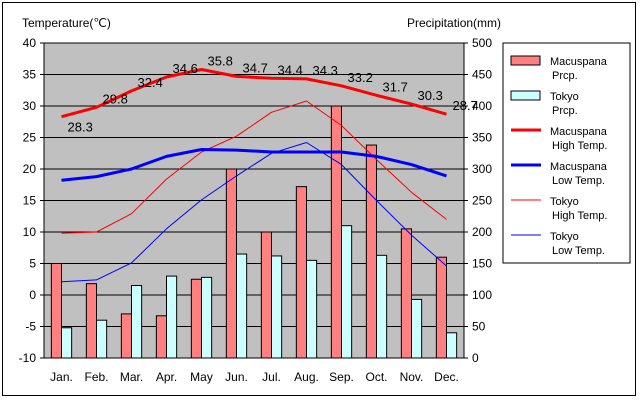 Image resolution: width=640 pixels, height=400 pixels. What do you see at coordinates (61, 377) in the screenshot?
I see `x-tick-label: Jan.` at bounding box center [61, 377].